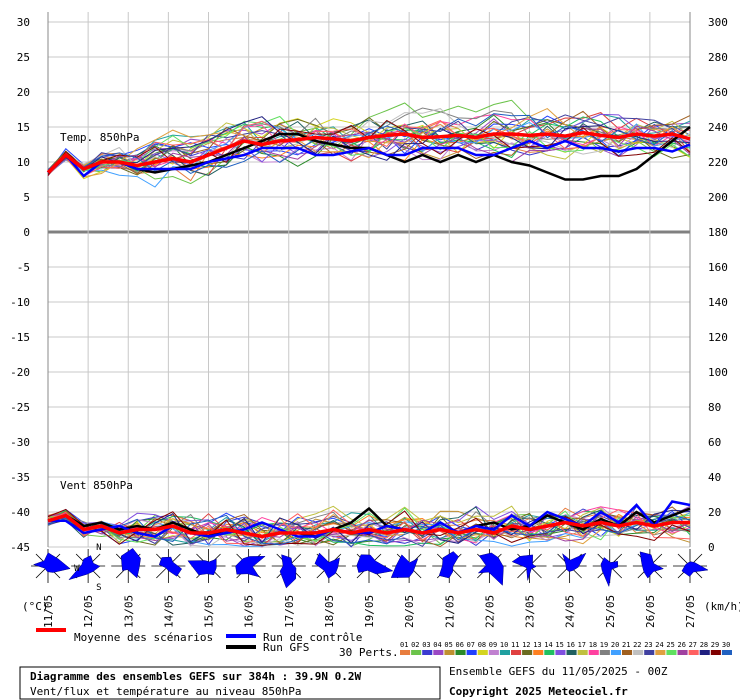 The width and height of the screenshot is (740, 700). Describe the element at coordinates (20, 442) in the screenshot. I see `left-tick-label: -30` at that location.